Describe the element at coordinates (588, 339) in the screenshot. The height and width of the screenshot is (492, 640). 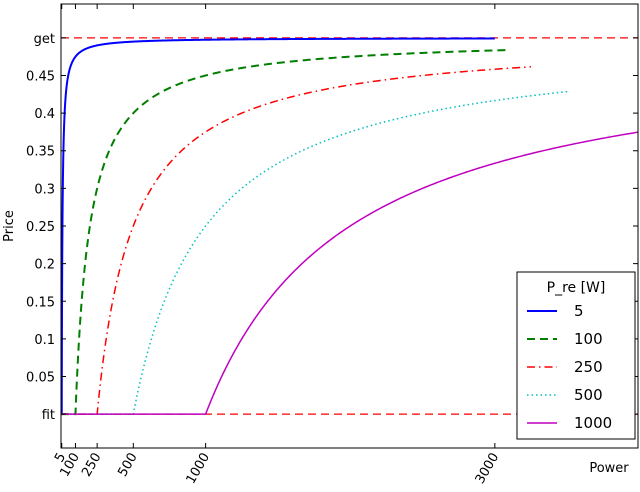
I see `legend-label-100: 100` at that location.